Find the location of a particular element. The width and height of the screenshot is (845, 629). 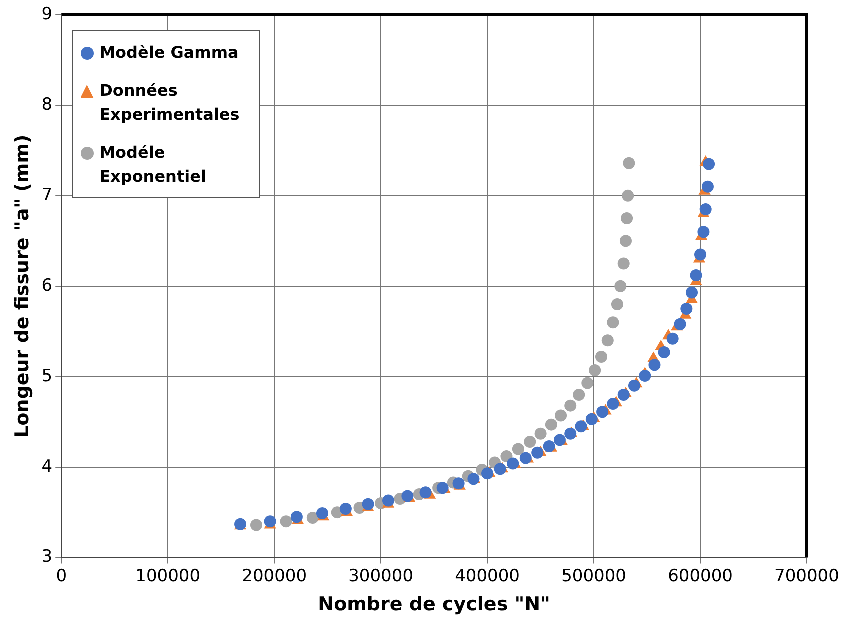

x-tick-label: 100000 is located at coordinates (168, 576).